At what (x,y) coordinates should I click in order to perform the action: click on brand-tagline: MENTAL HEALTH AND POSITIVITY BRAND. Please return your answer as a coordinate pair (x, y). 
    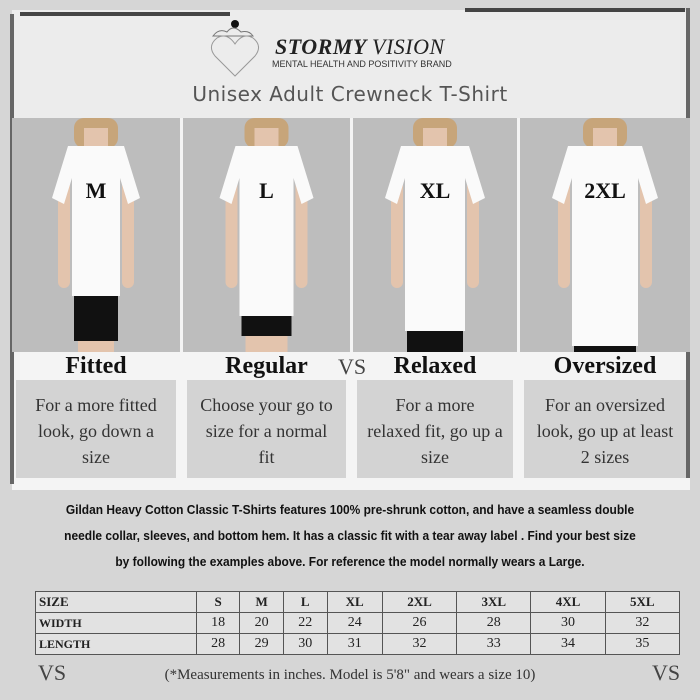
    Looking at the image, I should click on (362, 64).